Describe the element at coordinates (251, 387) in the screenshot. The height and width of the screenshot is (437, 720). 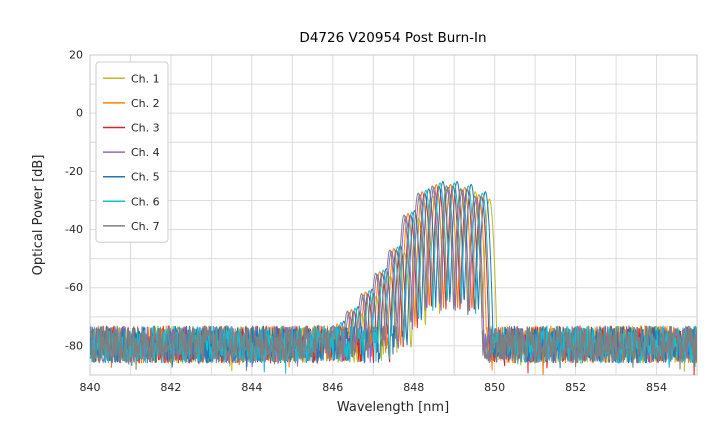
I see `x-tick-label: 844` at that location.